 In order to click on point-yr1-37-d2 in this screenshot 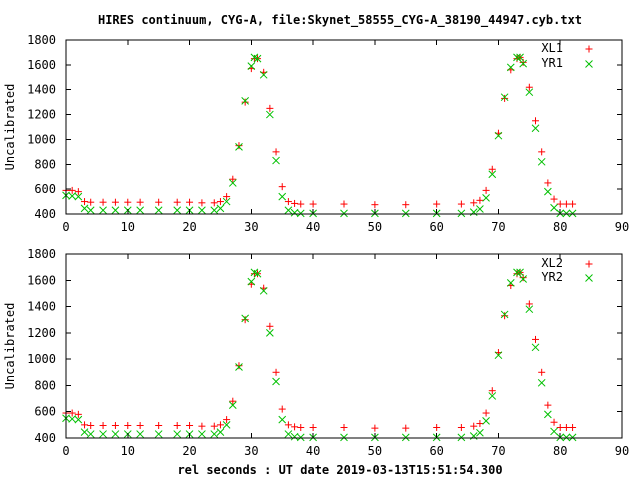, I will do `click(486, 197)`.